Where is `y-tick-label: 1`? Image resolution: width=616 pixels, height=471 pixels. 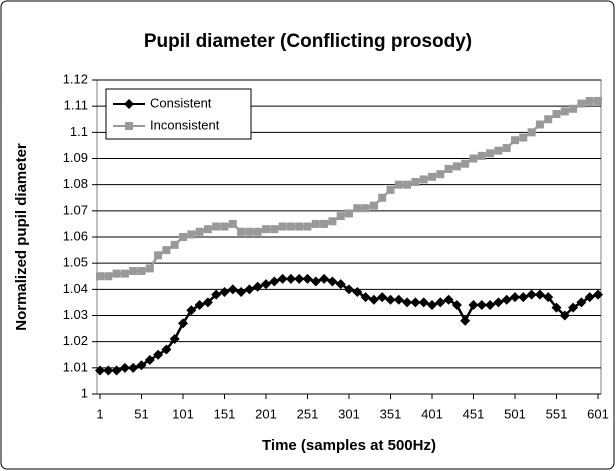 y-tick-label: 1 is located at coordinates (84, 392).